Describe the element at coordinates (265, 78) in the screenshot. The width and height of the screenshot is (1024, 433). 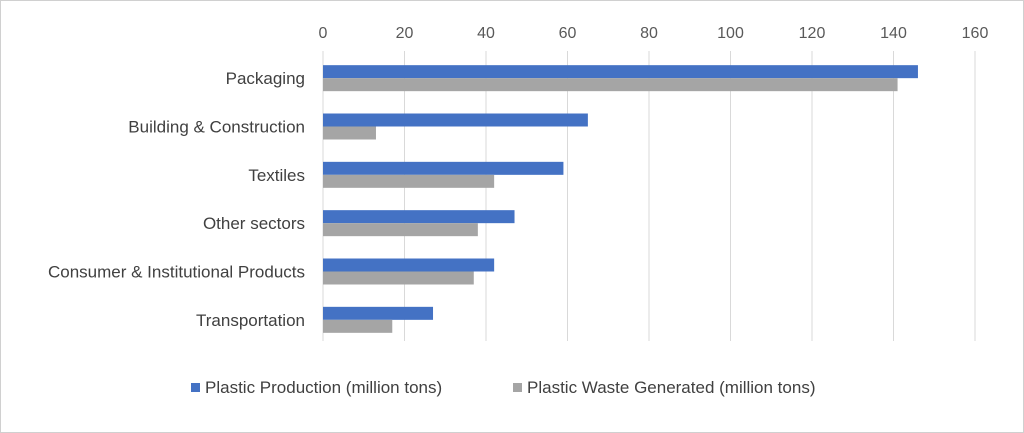
I see `category-label: Packaging` at that location.